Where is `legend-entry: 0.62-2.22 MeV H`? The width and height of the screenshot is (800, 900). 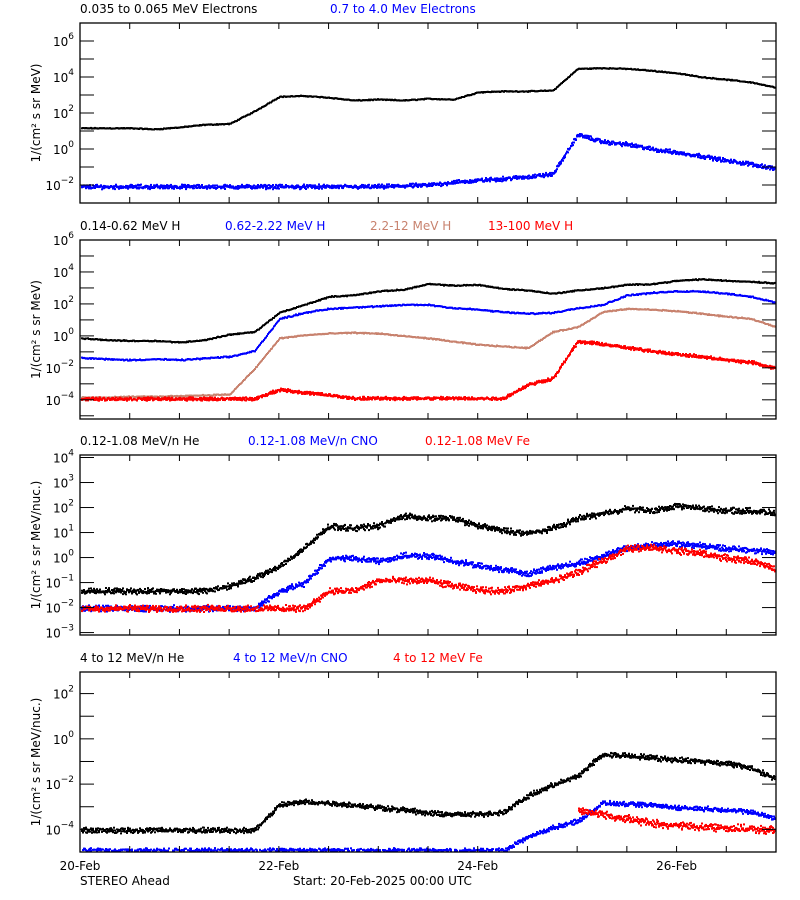
legend-entry: 0.62-2.22 MeV H is located at coordinates (275, 226).